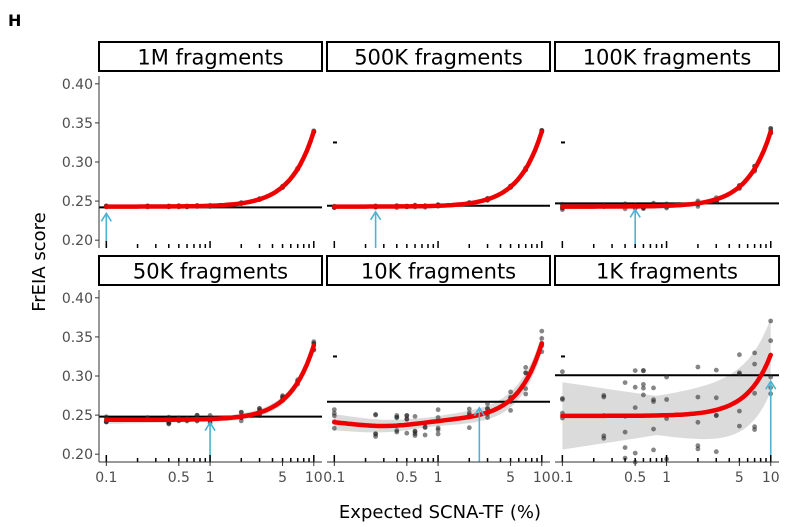 The width and height of the screenshot is (785, 527). I want to click on panel-letter: H, so click(14, 20).